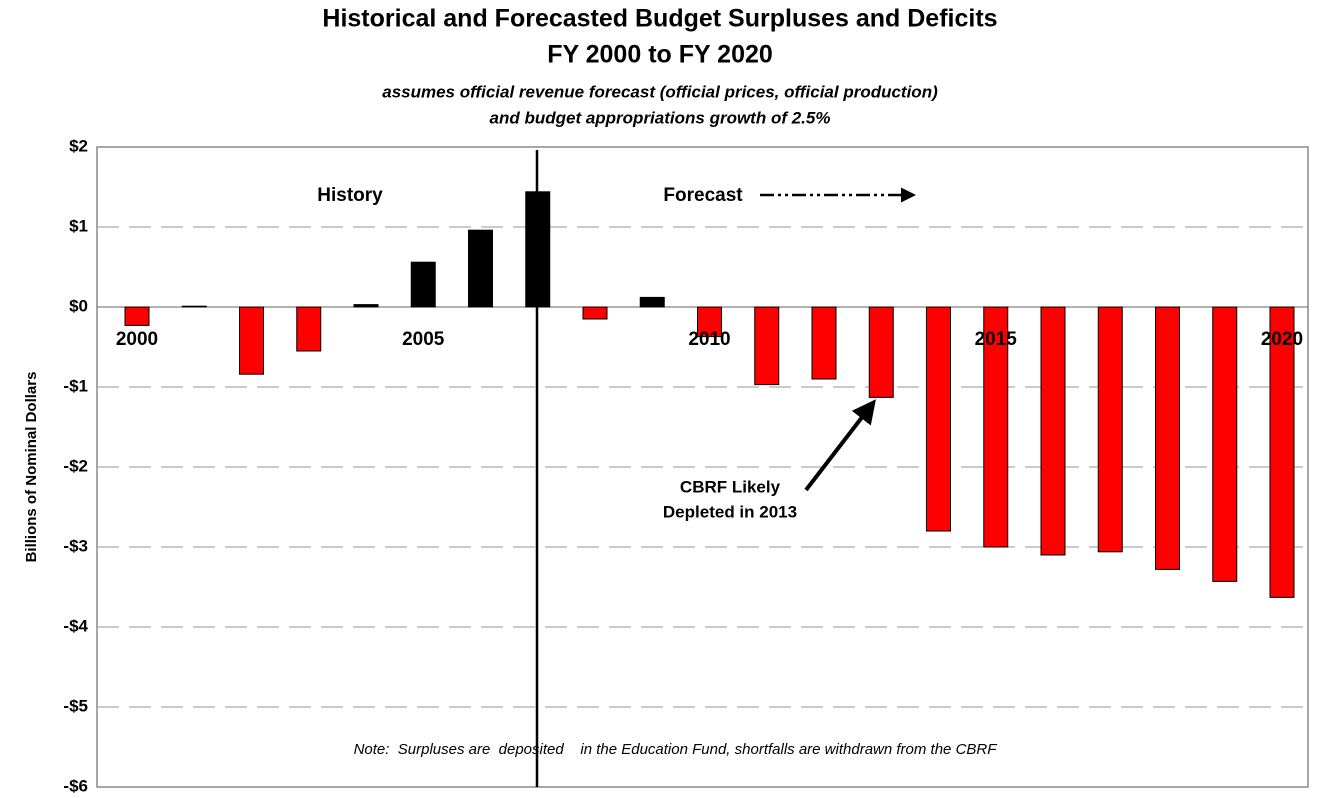  I want to click on x-tick-label: 2015, so click(996, 339).